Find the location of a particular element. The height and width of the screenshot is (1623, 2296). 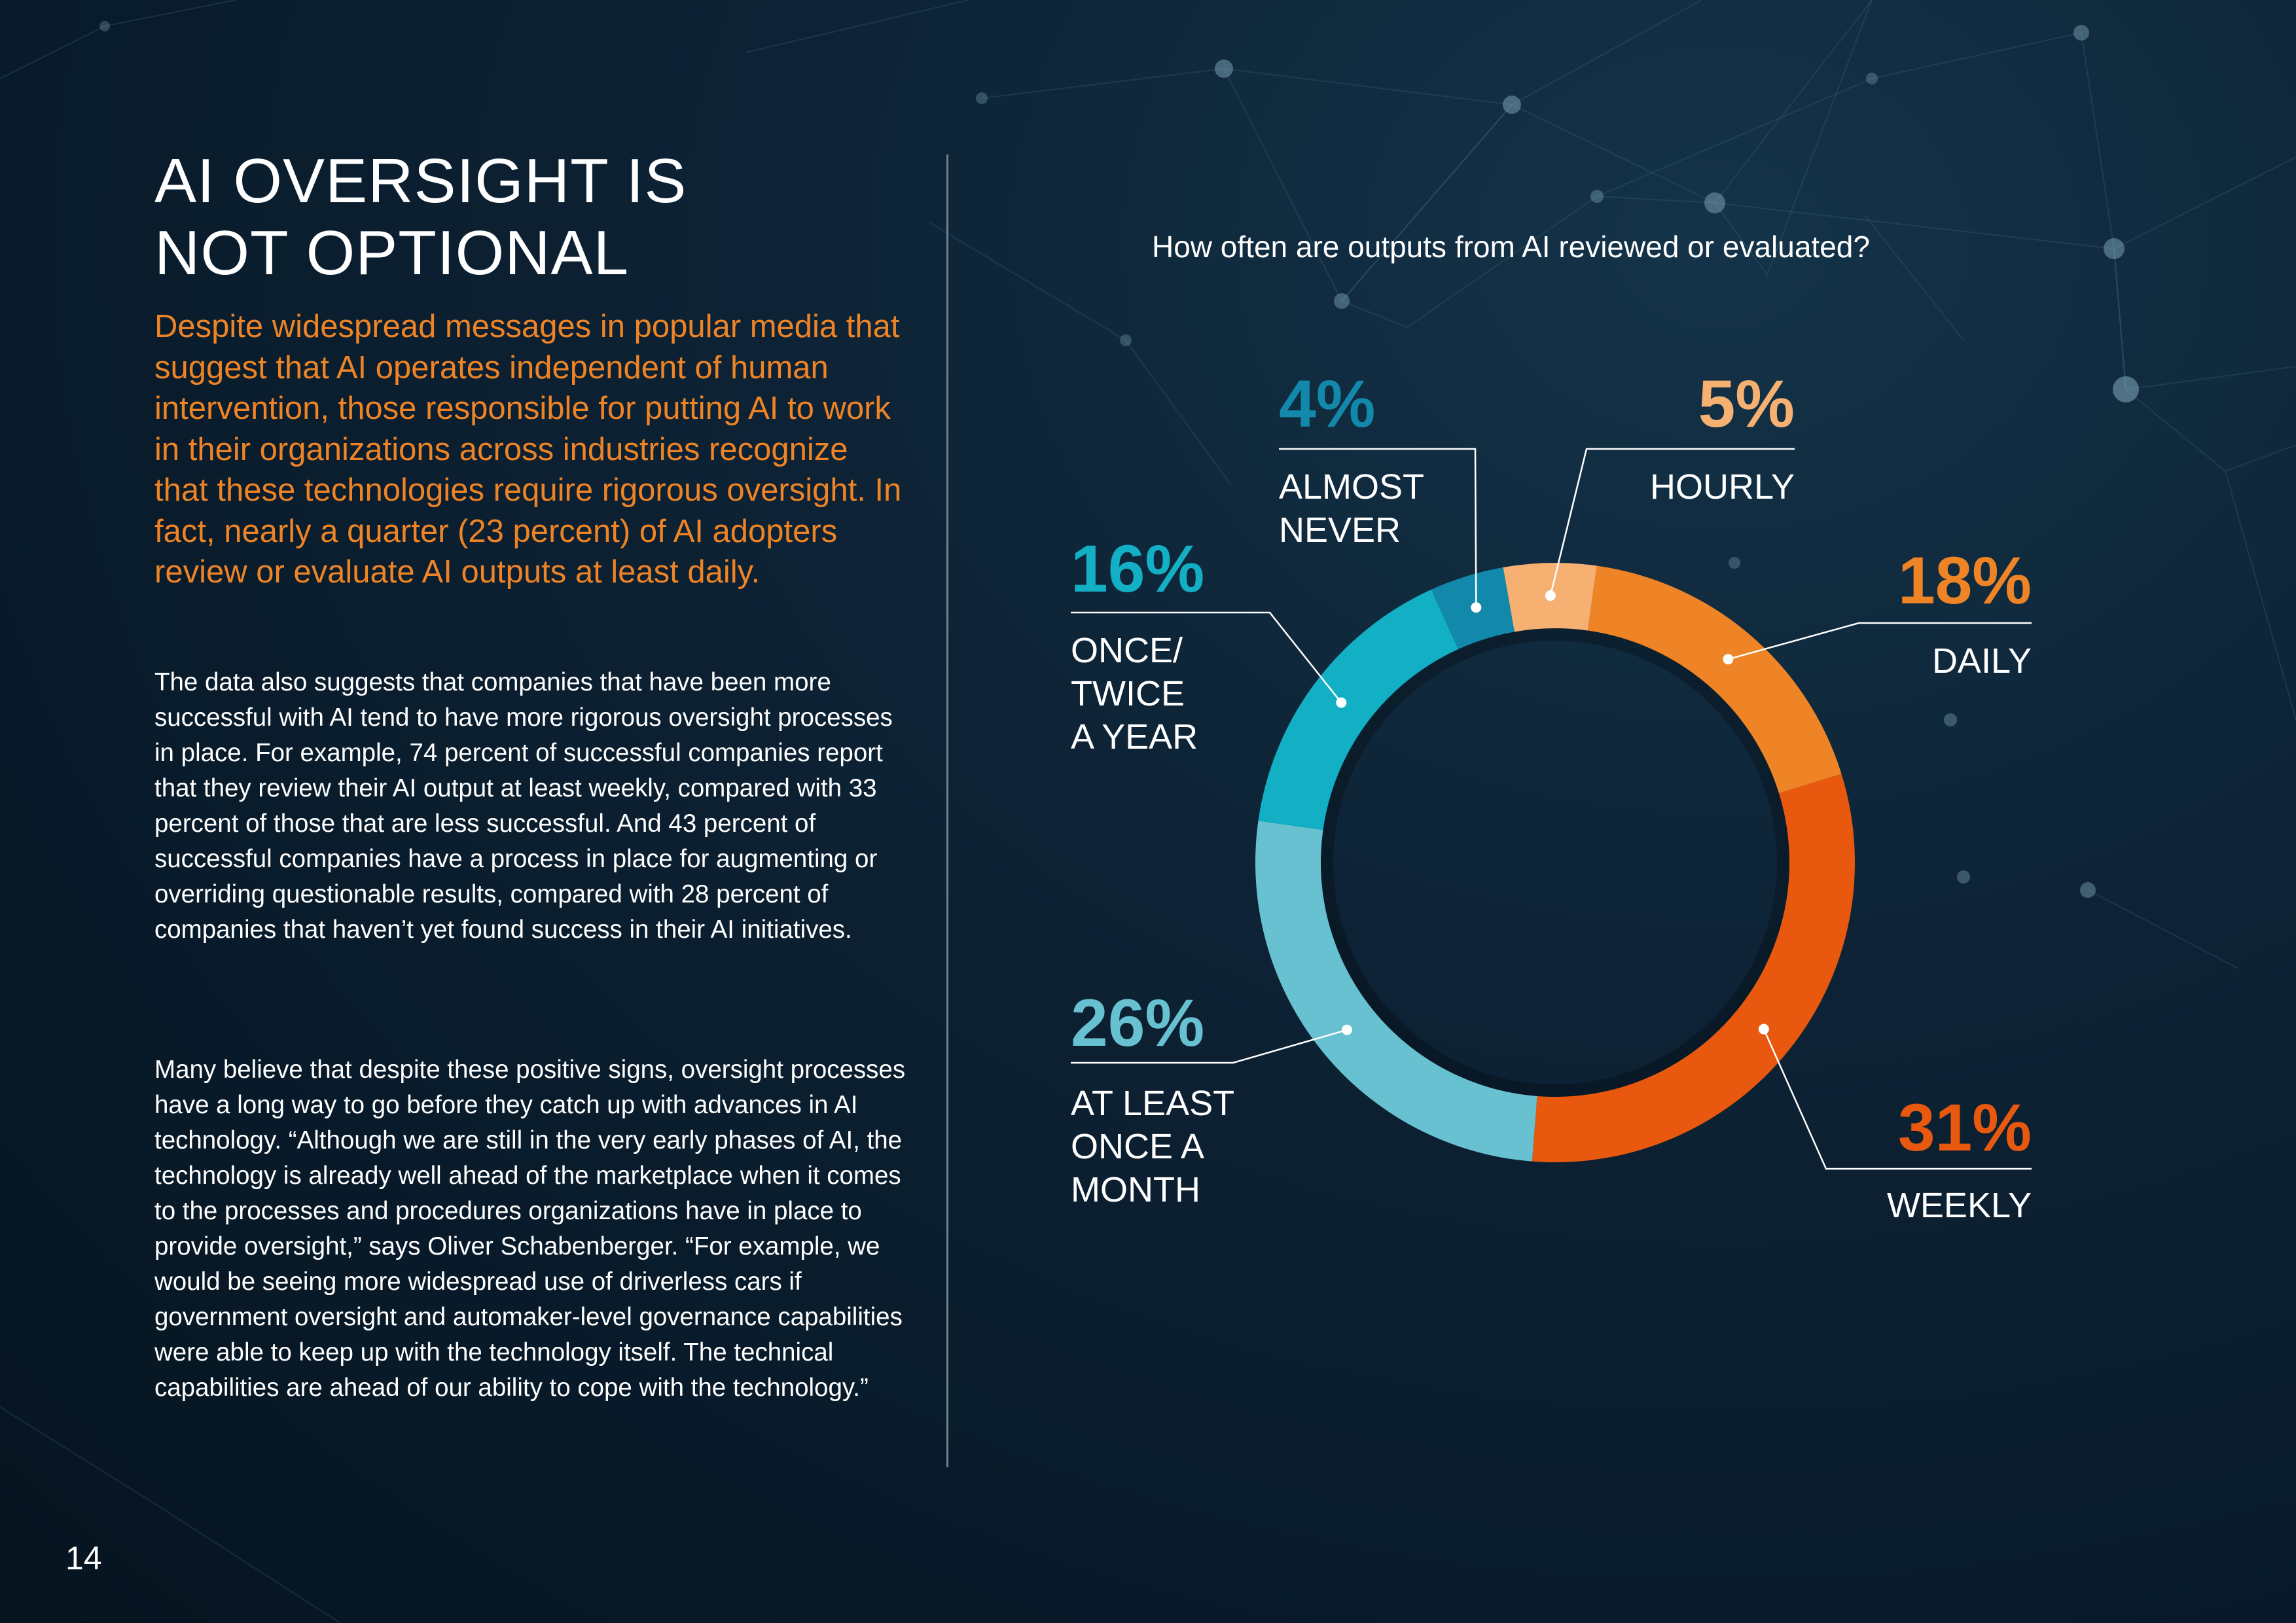

category-label-line: ONCE A is located at coordinates (1137, 1146).